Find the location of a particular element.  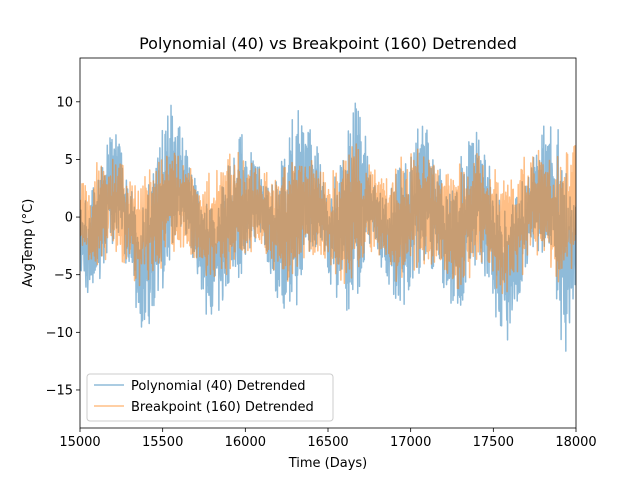

legend-label-polynomial: Polynomial (40) Detrended is located at coordinates (218, 386).